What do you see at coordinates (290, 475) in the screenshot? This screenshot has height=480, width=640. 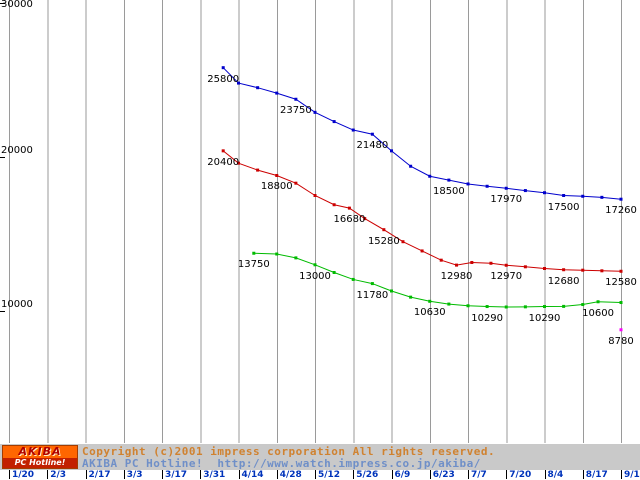 I see `x-tick-label: 4/28` at bounding box center [290, 475].